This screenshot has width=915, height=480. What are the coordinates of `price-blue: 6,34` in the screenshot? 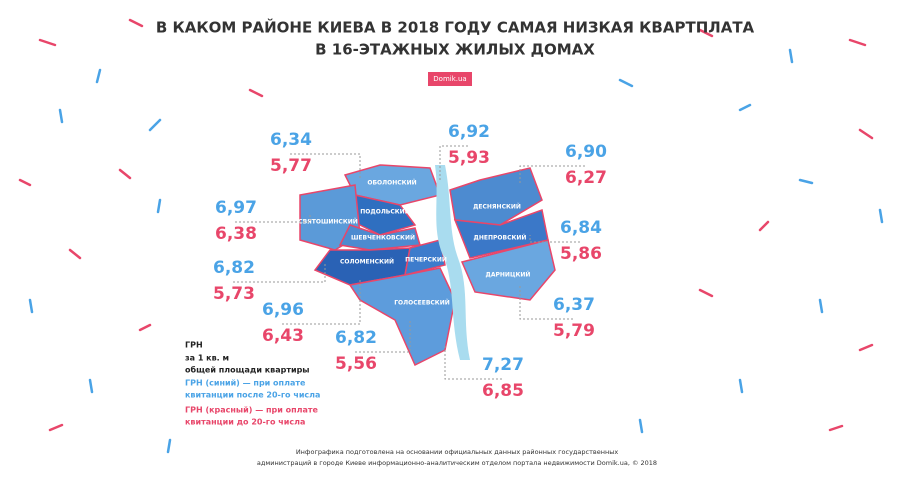 It's located at (291, 140).